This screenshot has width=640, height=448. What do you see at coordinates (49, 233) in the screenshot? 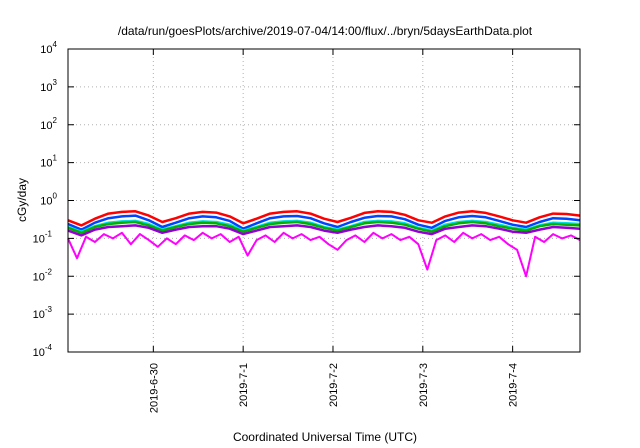
I see `y-tick-exponent: -1` at bounding box center [49, 233].